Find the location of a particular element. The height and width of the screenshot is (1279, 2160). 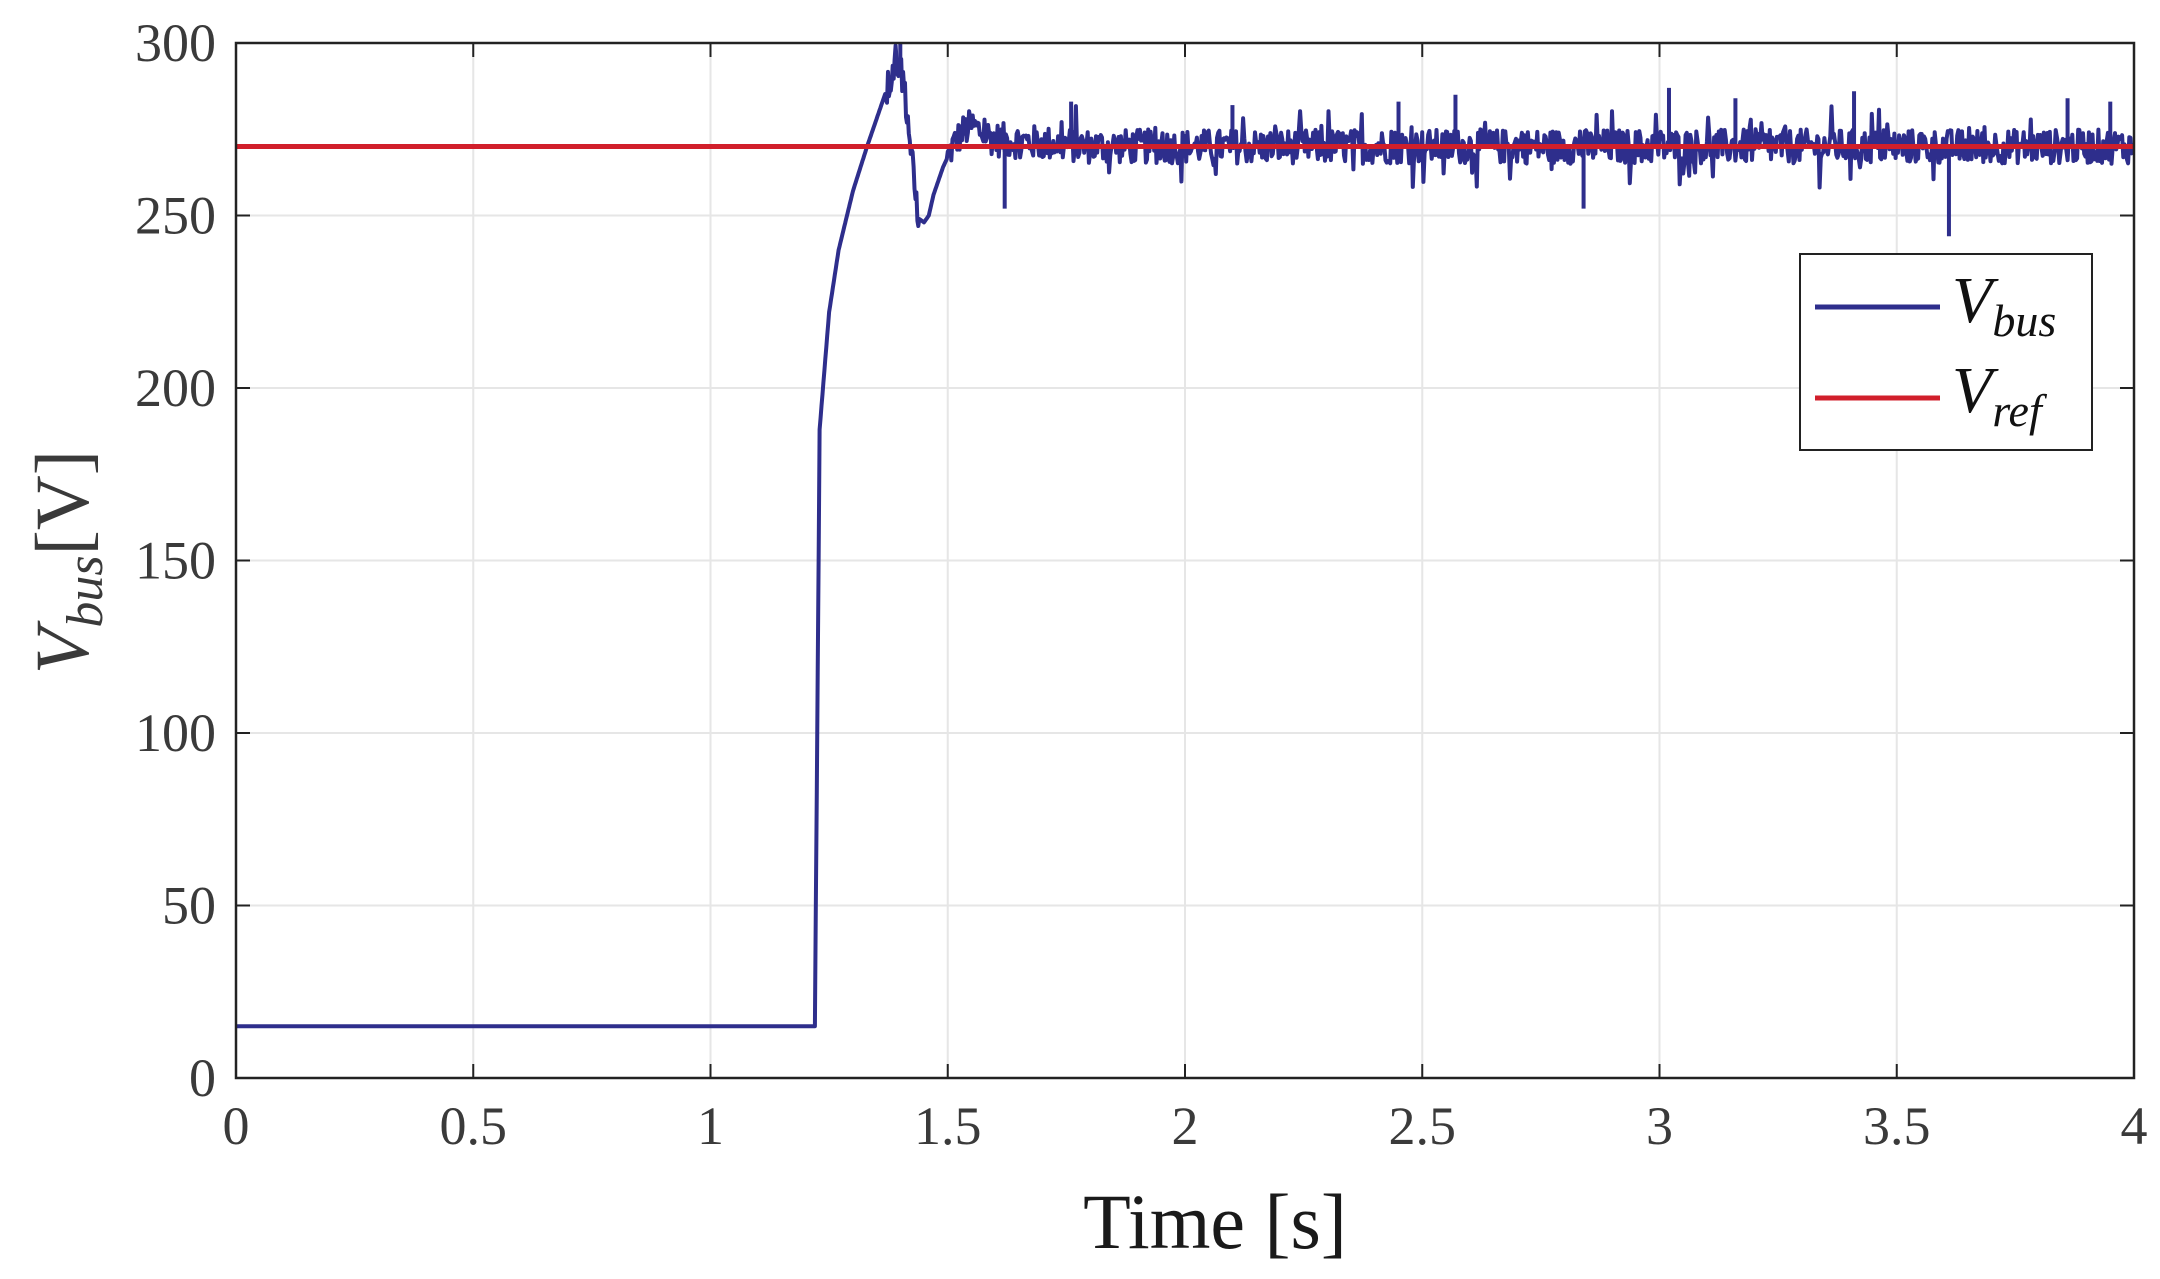

y-tick-label: 200 is located at coordinates (175, 388).